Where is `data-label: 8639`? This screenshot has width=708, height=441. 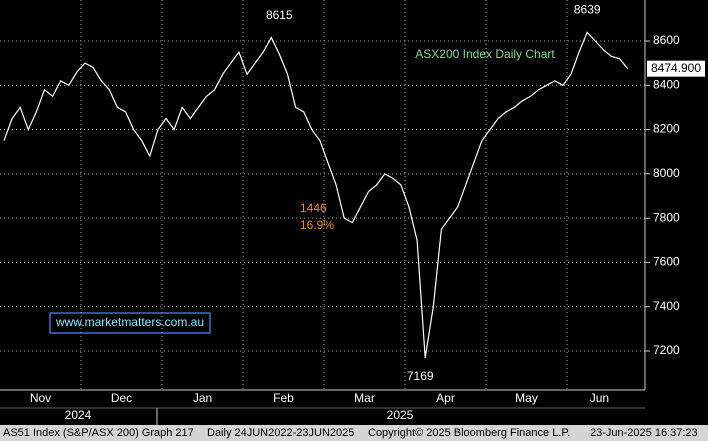
data-label: 8639 is located at coordinates (587, 10).